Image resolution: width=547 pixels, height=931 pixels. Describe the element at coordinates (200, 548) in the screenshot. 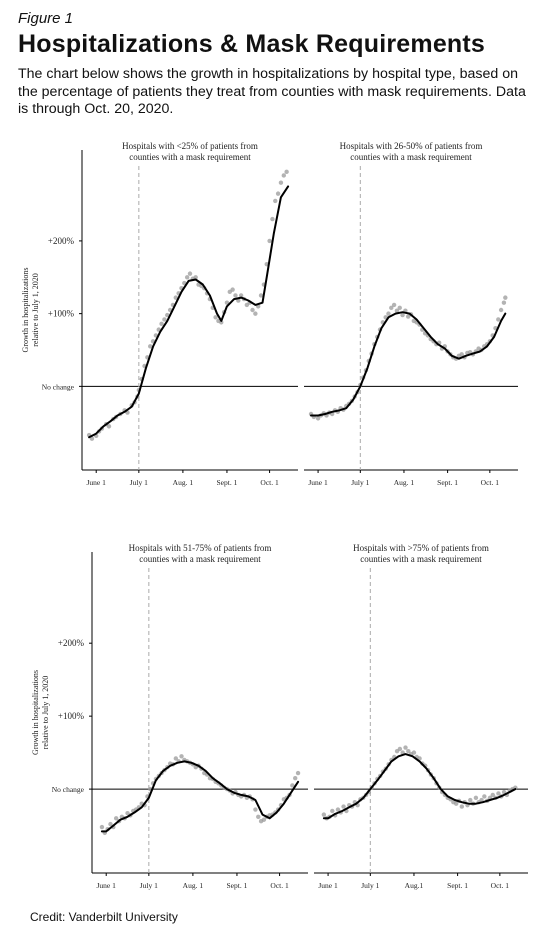

I see `panel-title-line1: Hospitals with 51-75% of patients from` at that location.